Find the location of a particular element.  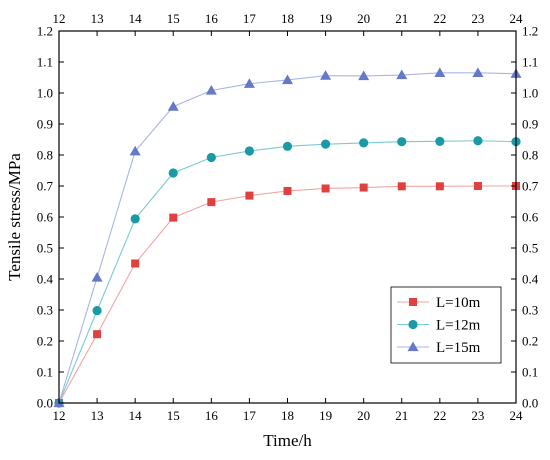

x-tick-label-bottom: 15 is located at coordinates (173, 415).